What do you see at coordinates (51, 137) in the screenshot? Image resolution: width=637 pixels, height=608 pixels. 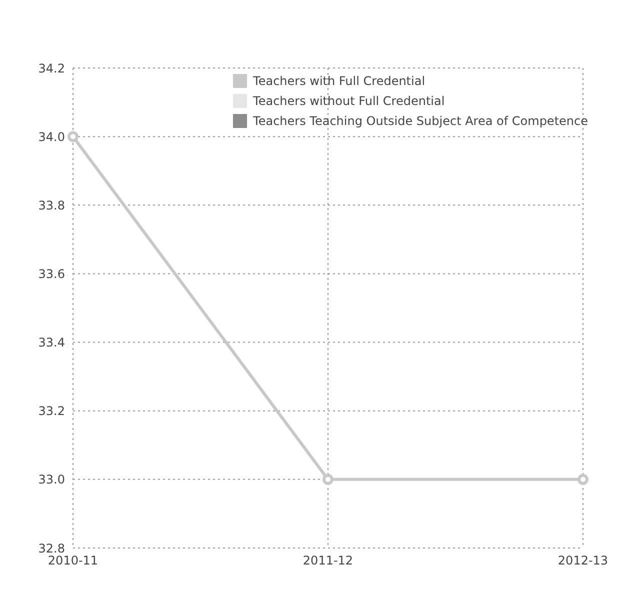 I see `y-tick-label: 34.0` at bounding box center [51, 137].